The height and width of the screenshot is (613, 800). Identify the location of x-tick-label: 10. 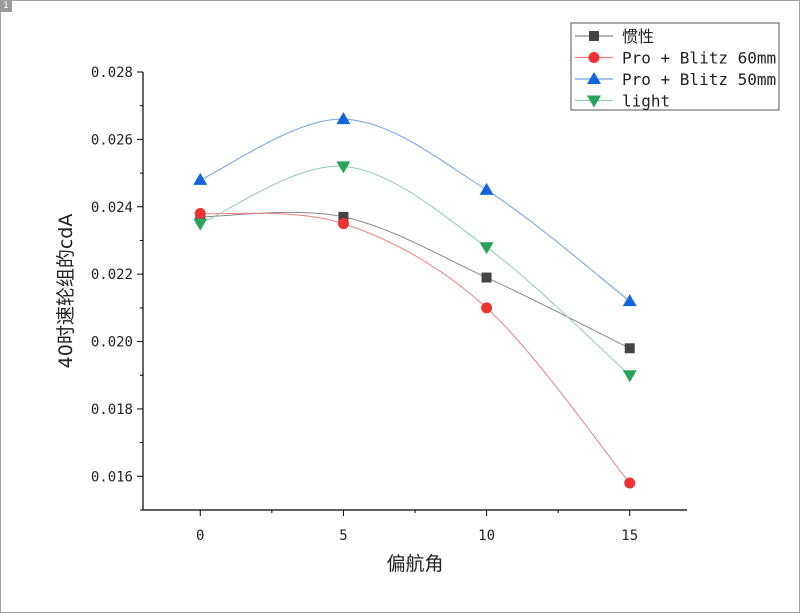
(486, 536).